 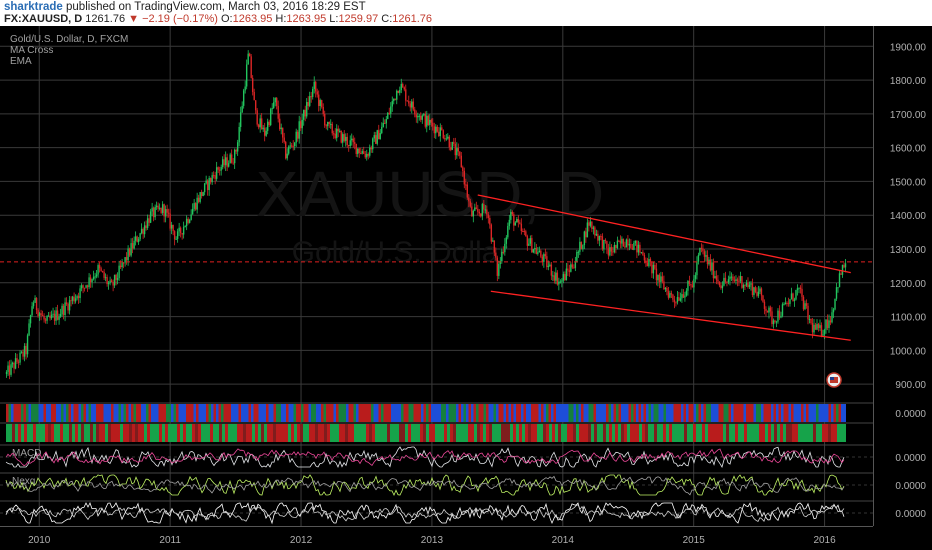 I want to click on trend-channel, so click(x=664, y=267).